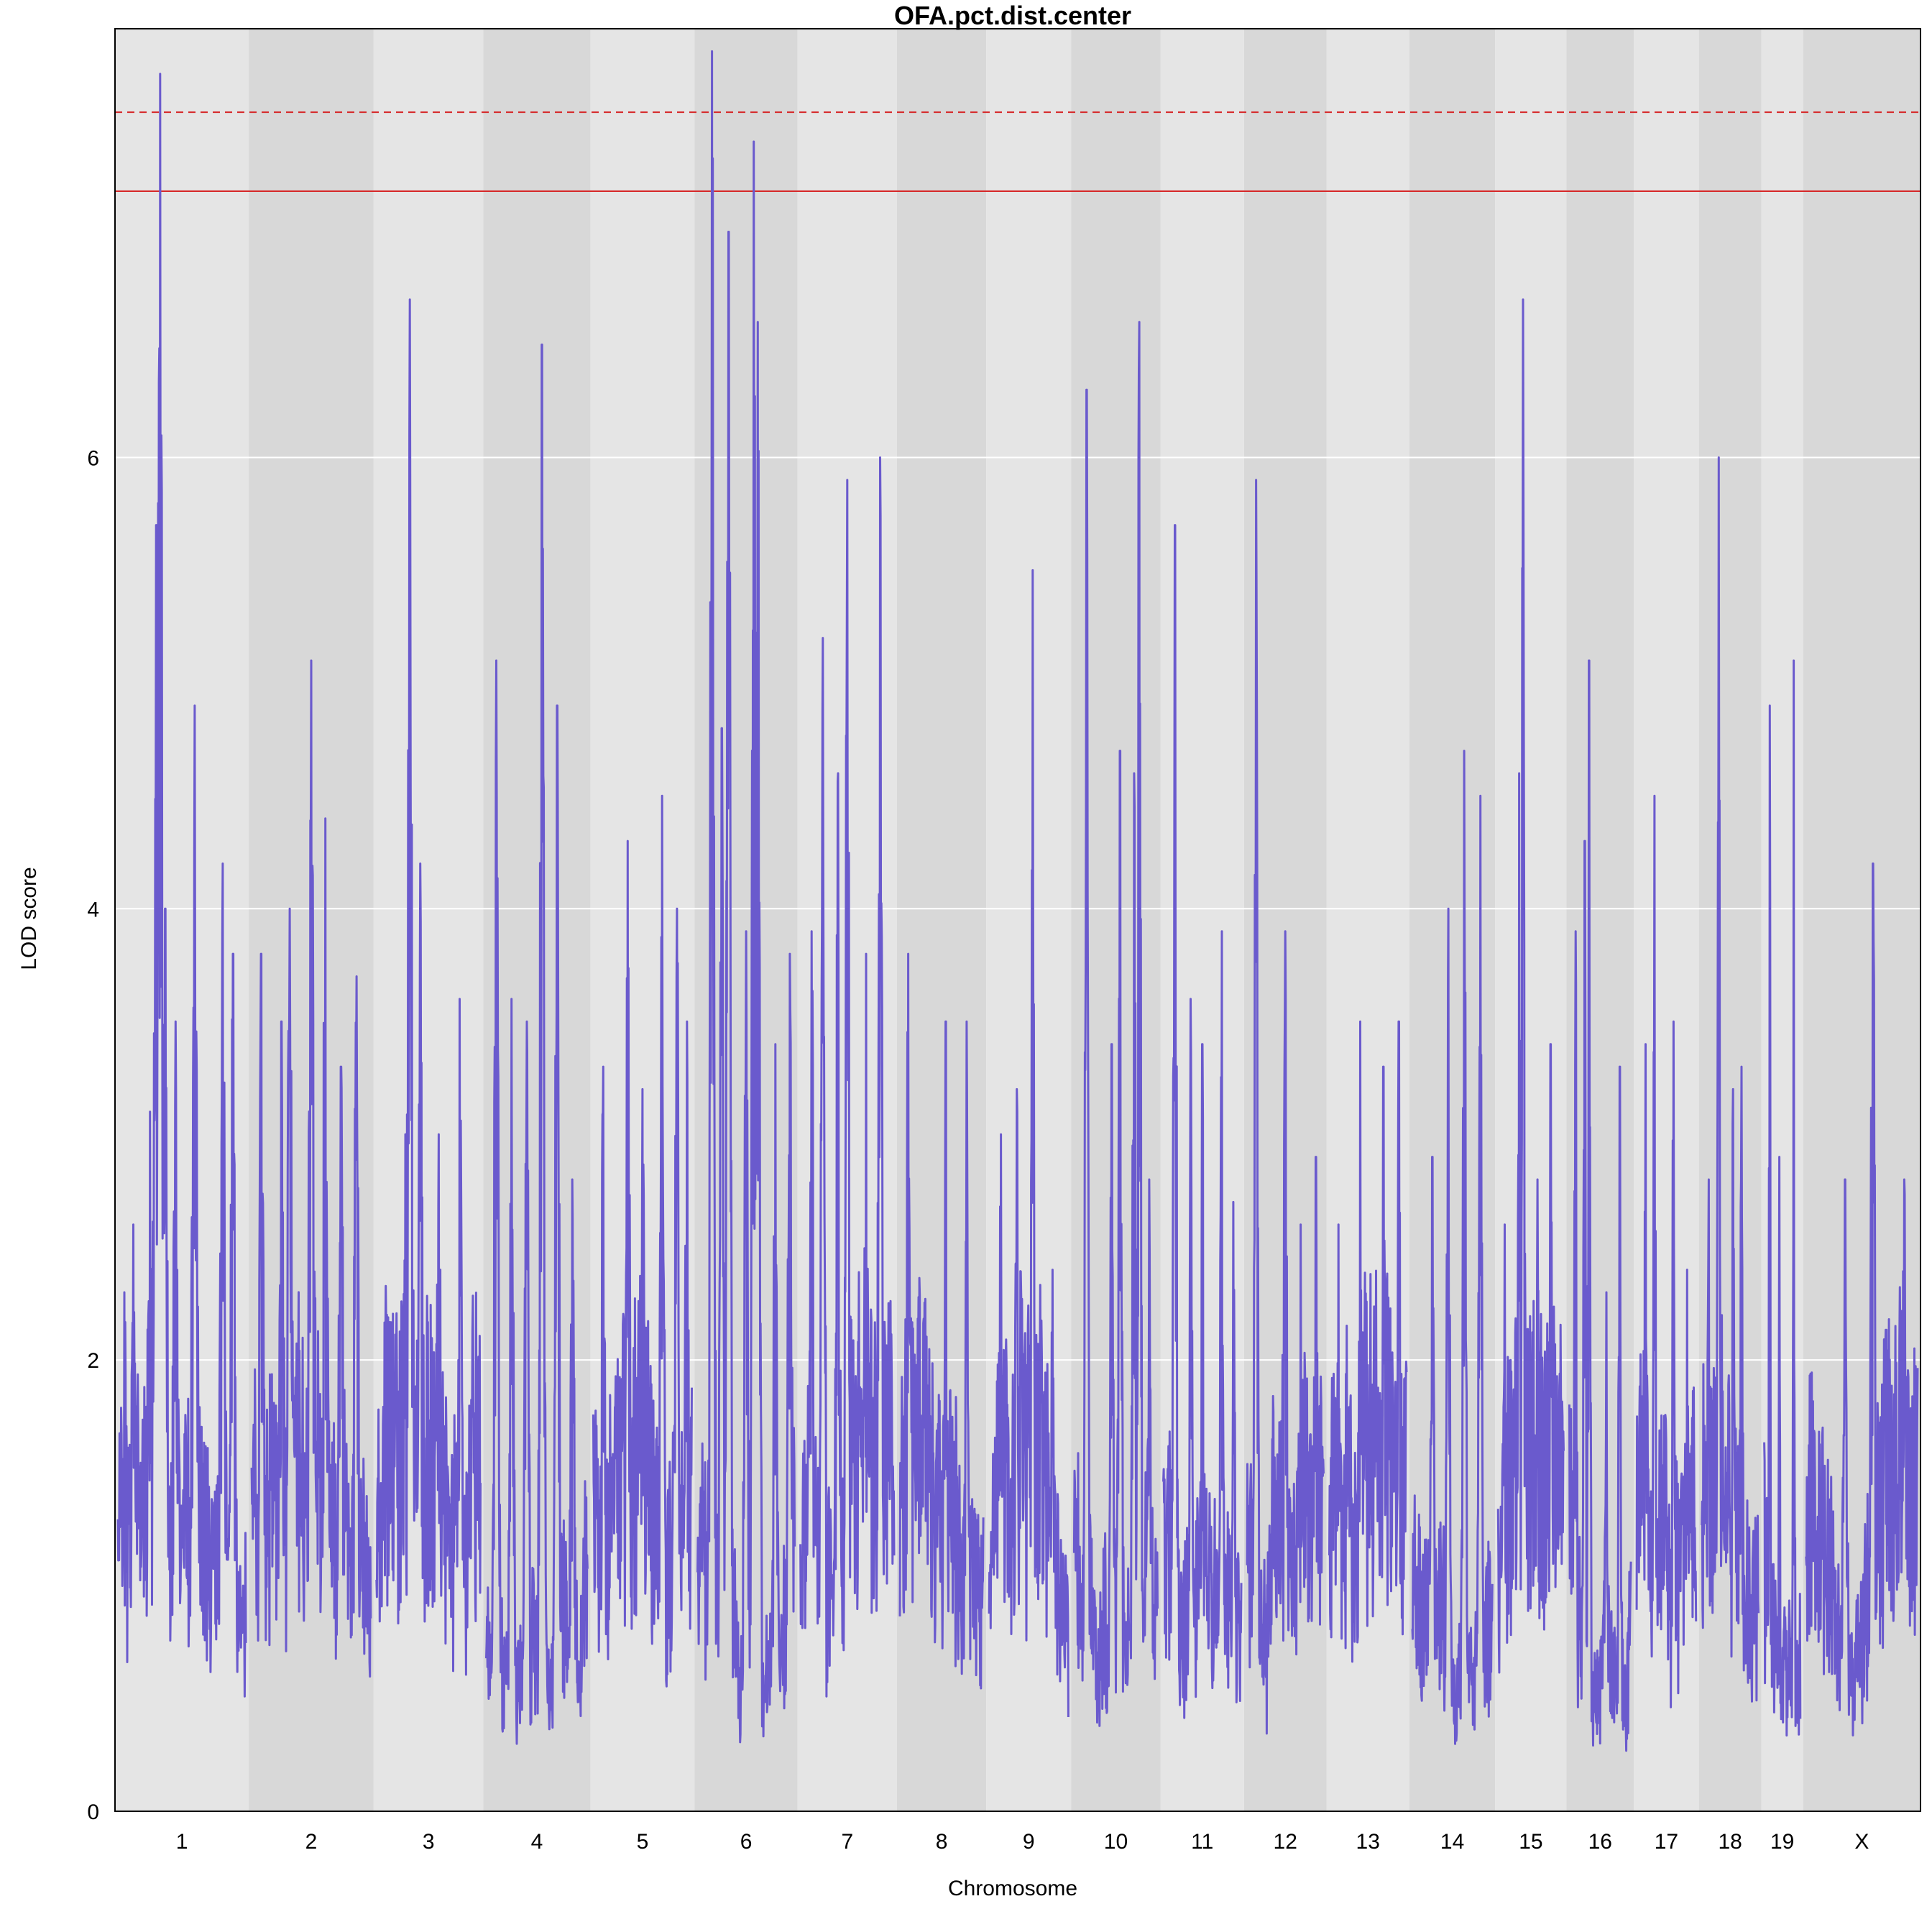 Image resolution: width=1932 pixels, height=1932 pixels. Describe the element at coordinates (1600, 1842) in the screenshot. I see `x-tick-label: 16` at that location.